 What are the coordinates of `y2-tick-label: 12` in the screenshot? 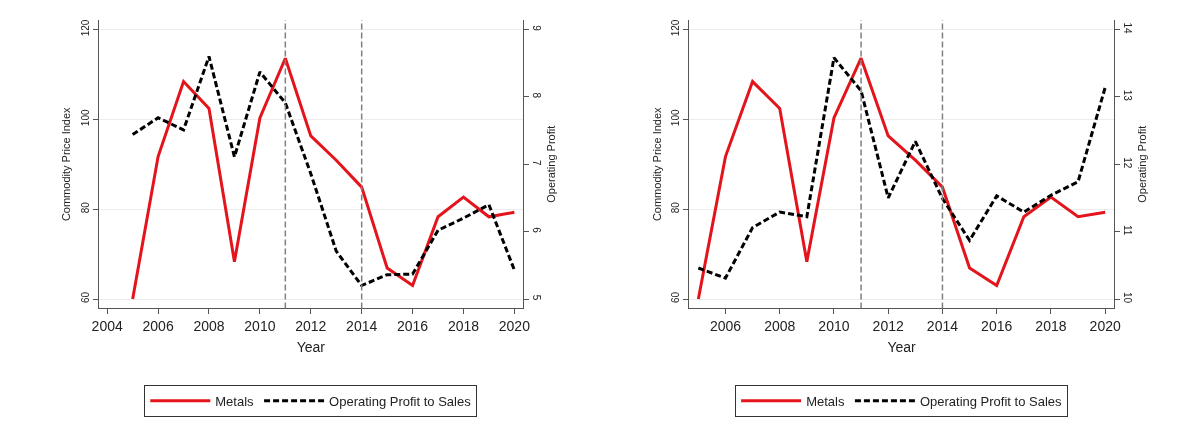 It's located at (1127, 163).